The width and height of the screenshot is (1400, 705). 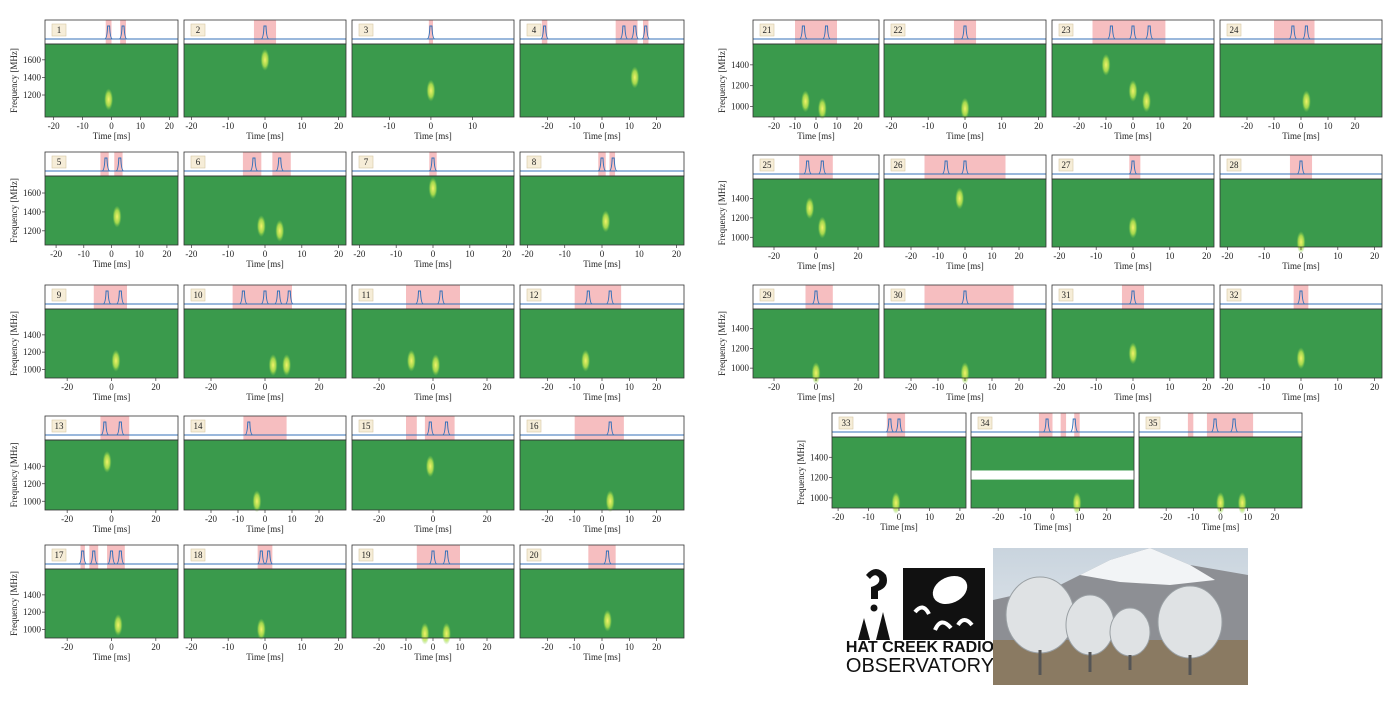 I want to click on panel: 10 -20 0 20 Time [ms], so click(x=265, y=343).